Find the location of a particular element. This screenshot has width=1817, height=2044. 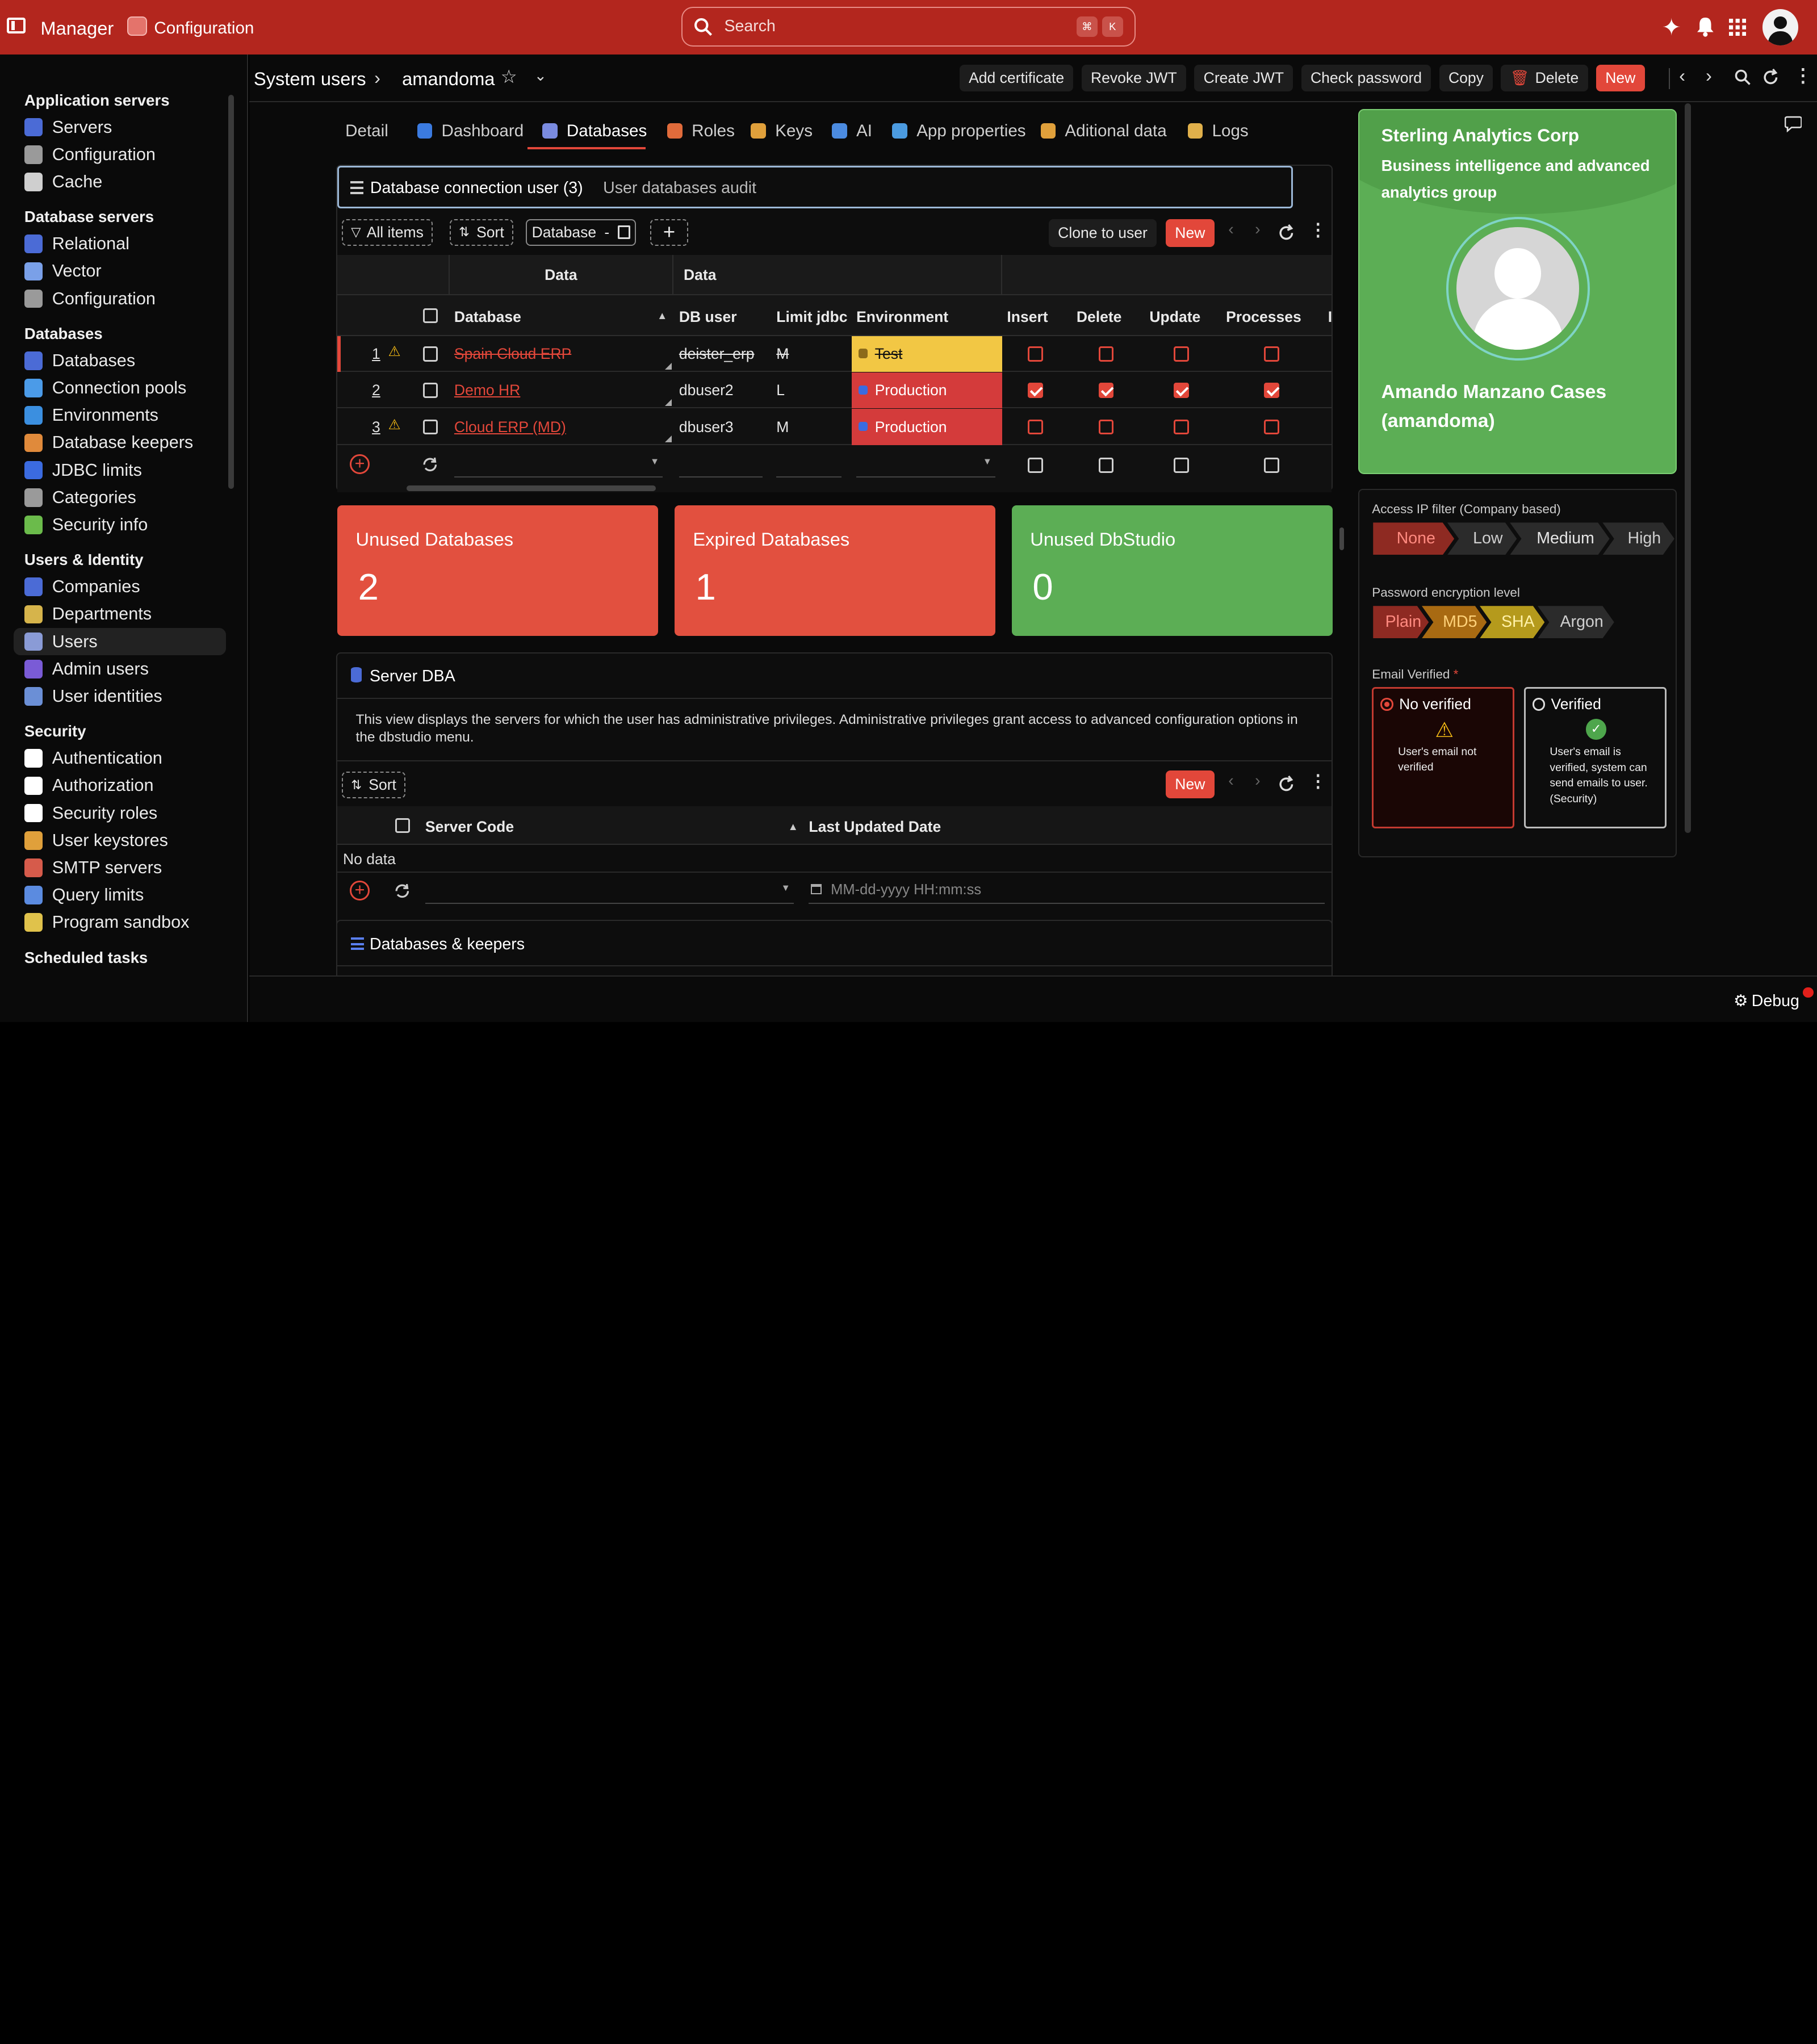

sidebar-item: Query limits is located at coordinates (124, 894).